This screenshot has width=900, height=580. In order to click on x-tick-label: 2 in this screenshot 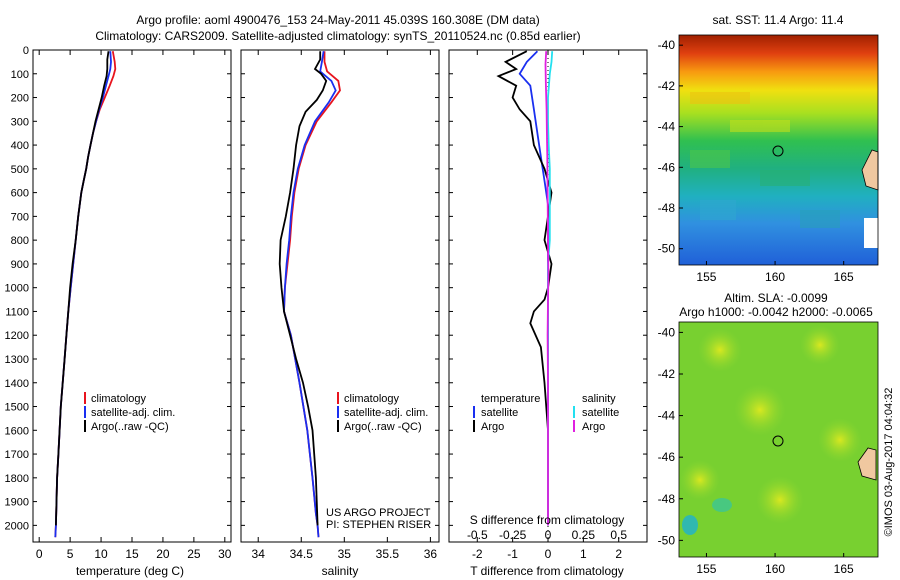, I will do `click(618, 554)`.